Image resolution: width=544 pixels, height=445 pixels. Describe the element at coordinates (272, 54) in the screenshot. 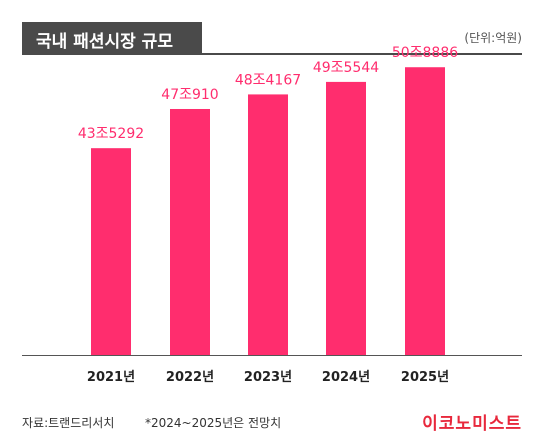

I see `title-divider` at that location.